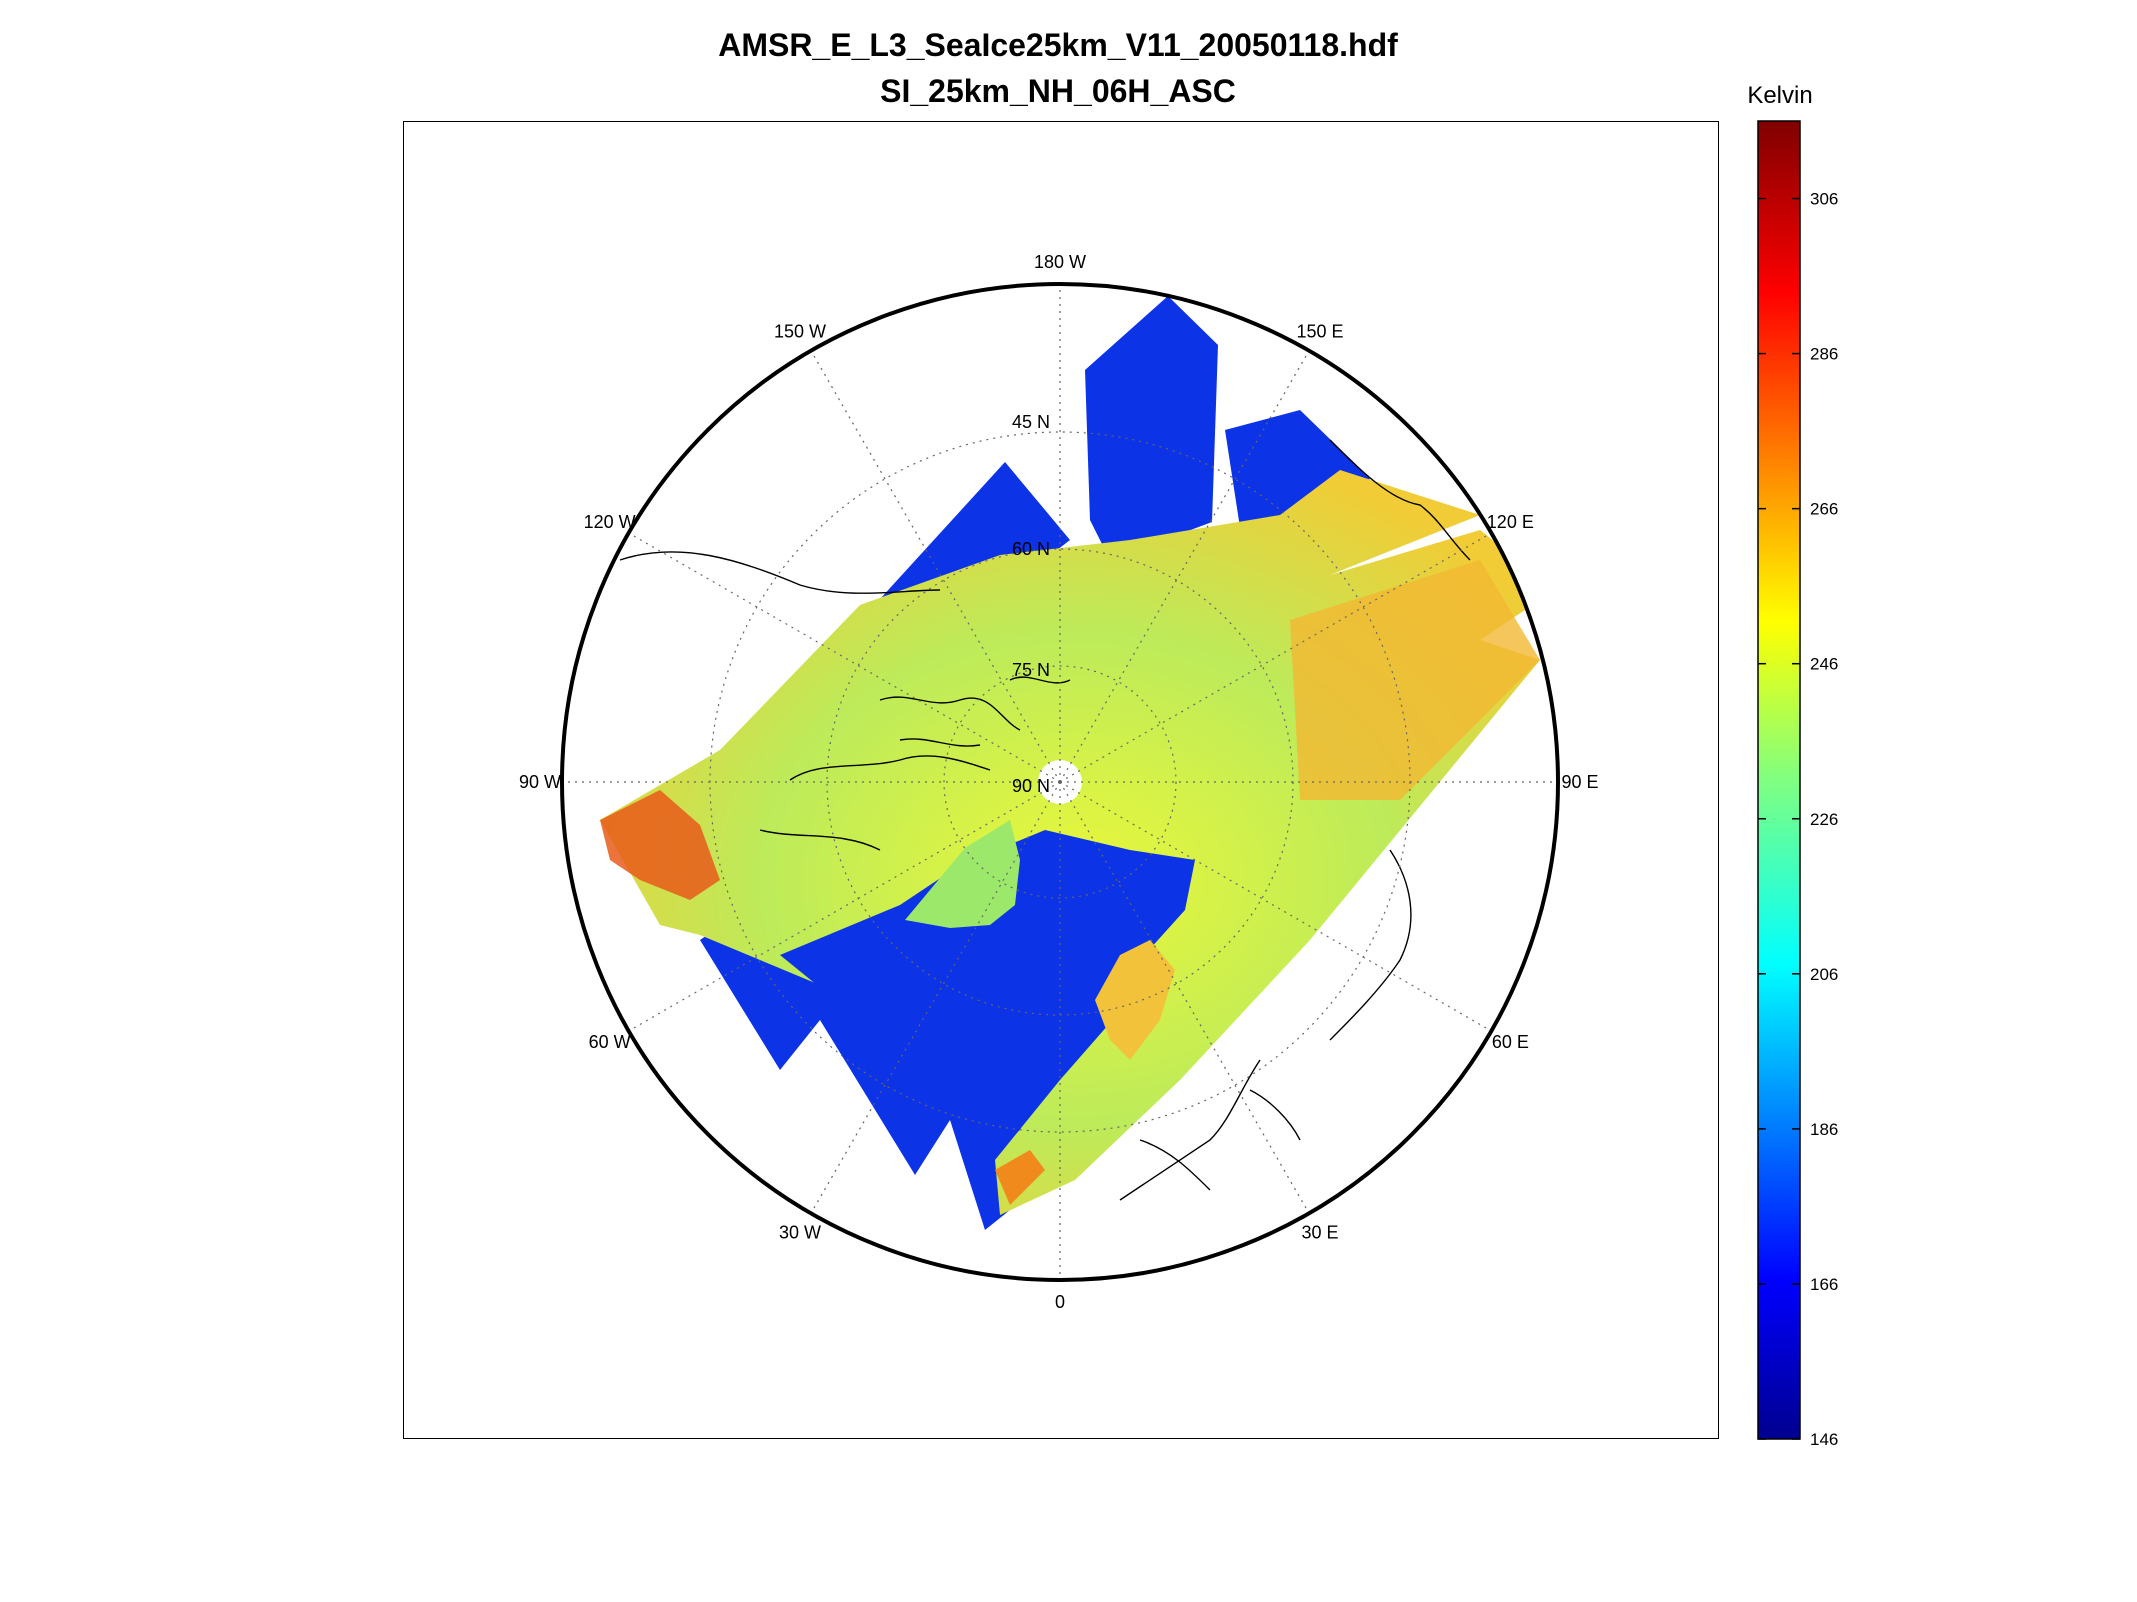  I want to click on lon-label-4: 120 E, so click(1510, 522).